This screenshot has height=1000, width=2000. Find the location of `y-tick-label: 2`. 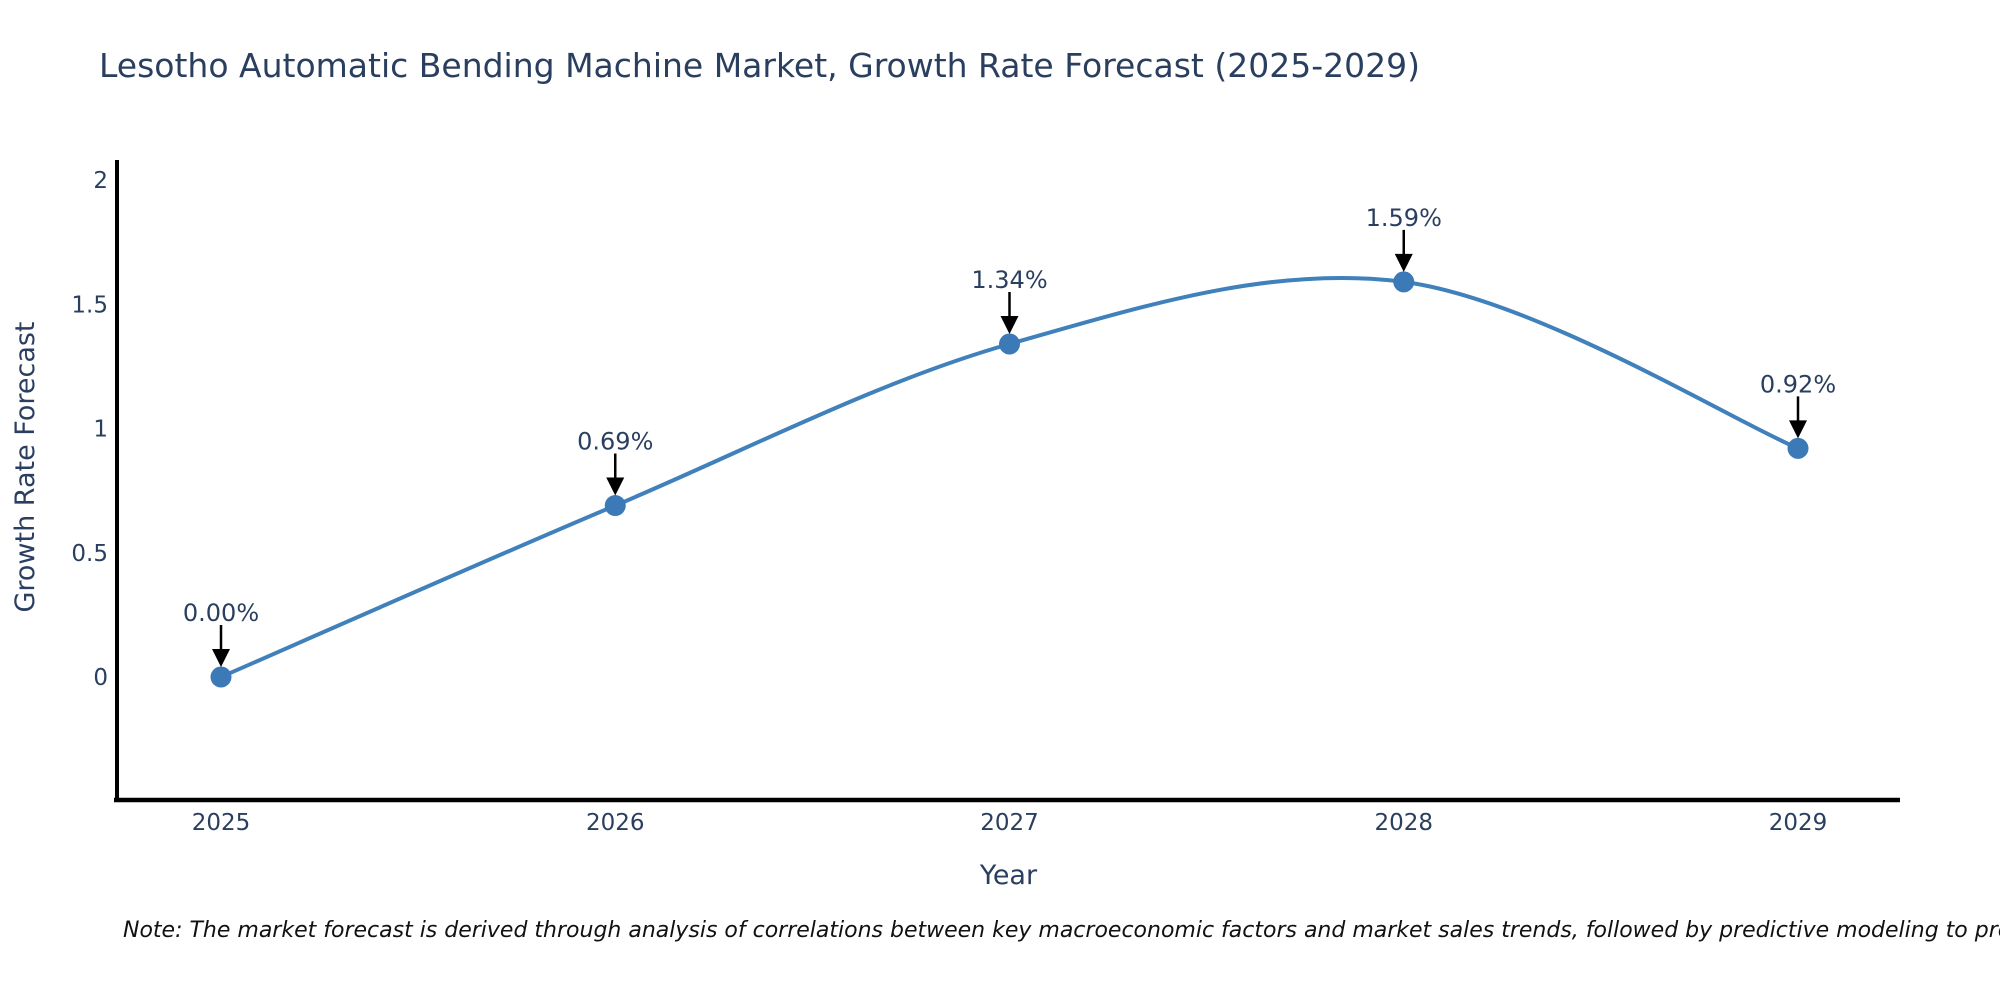

y-tick-label: 2 is located at coordinates (100, 181).